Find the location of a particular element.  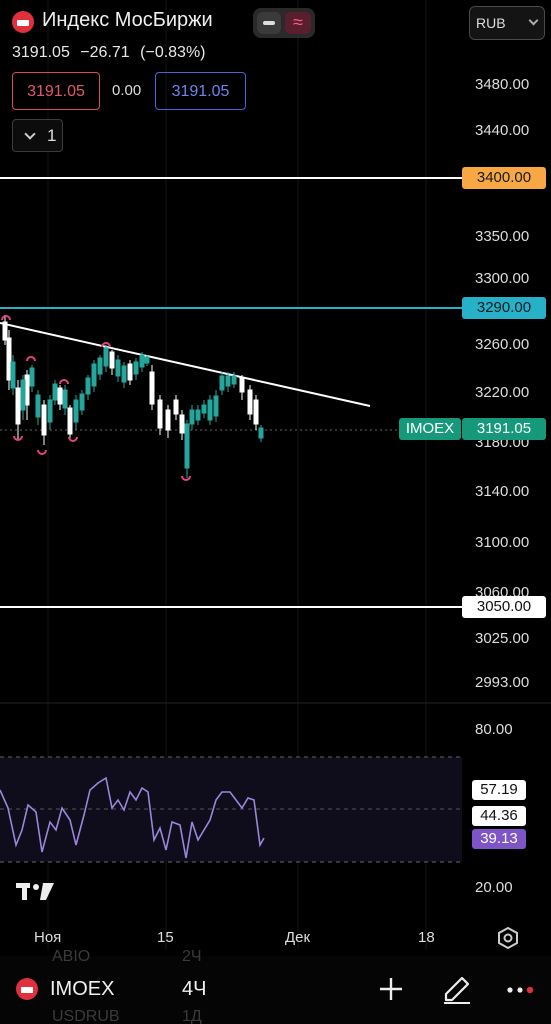

price-tick: 3025.00 is located at coordinates (502, 638).